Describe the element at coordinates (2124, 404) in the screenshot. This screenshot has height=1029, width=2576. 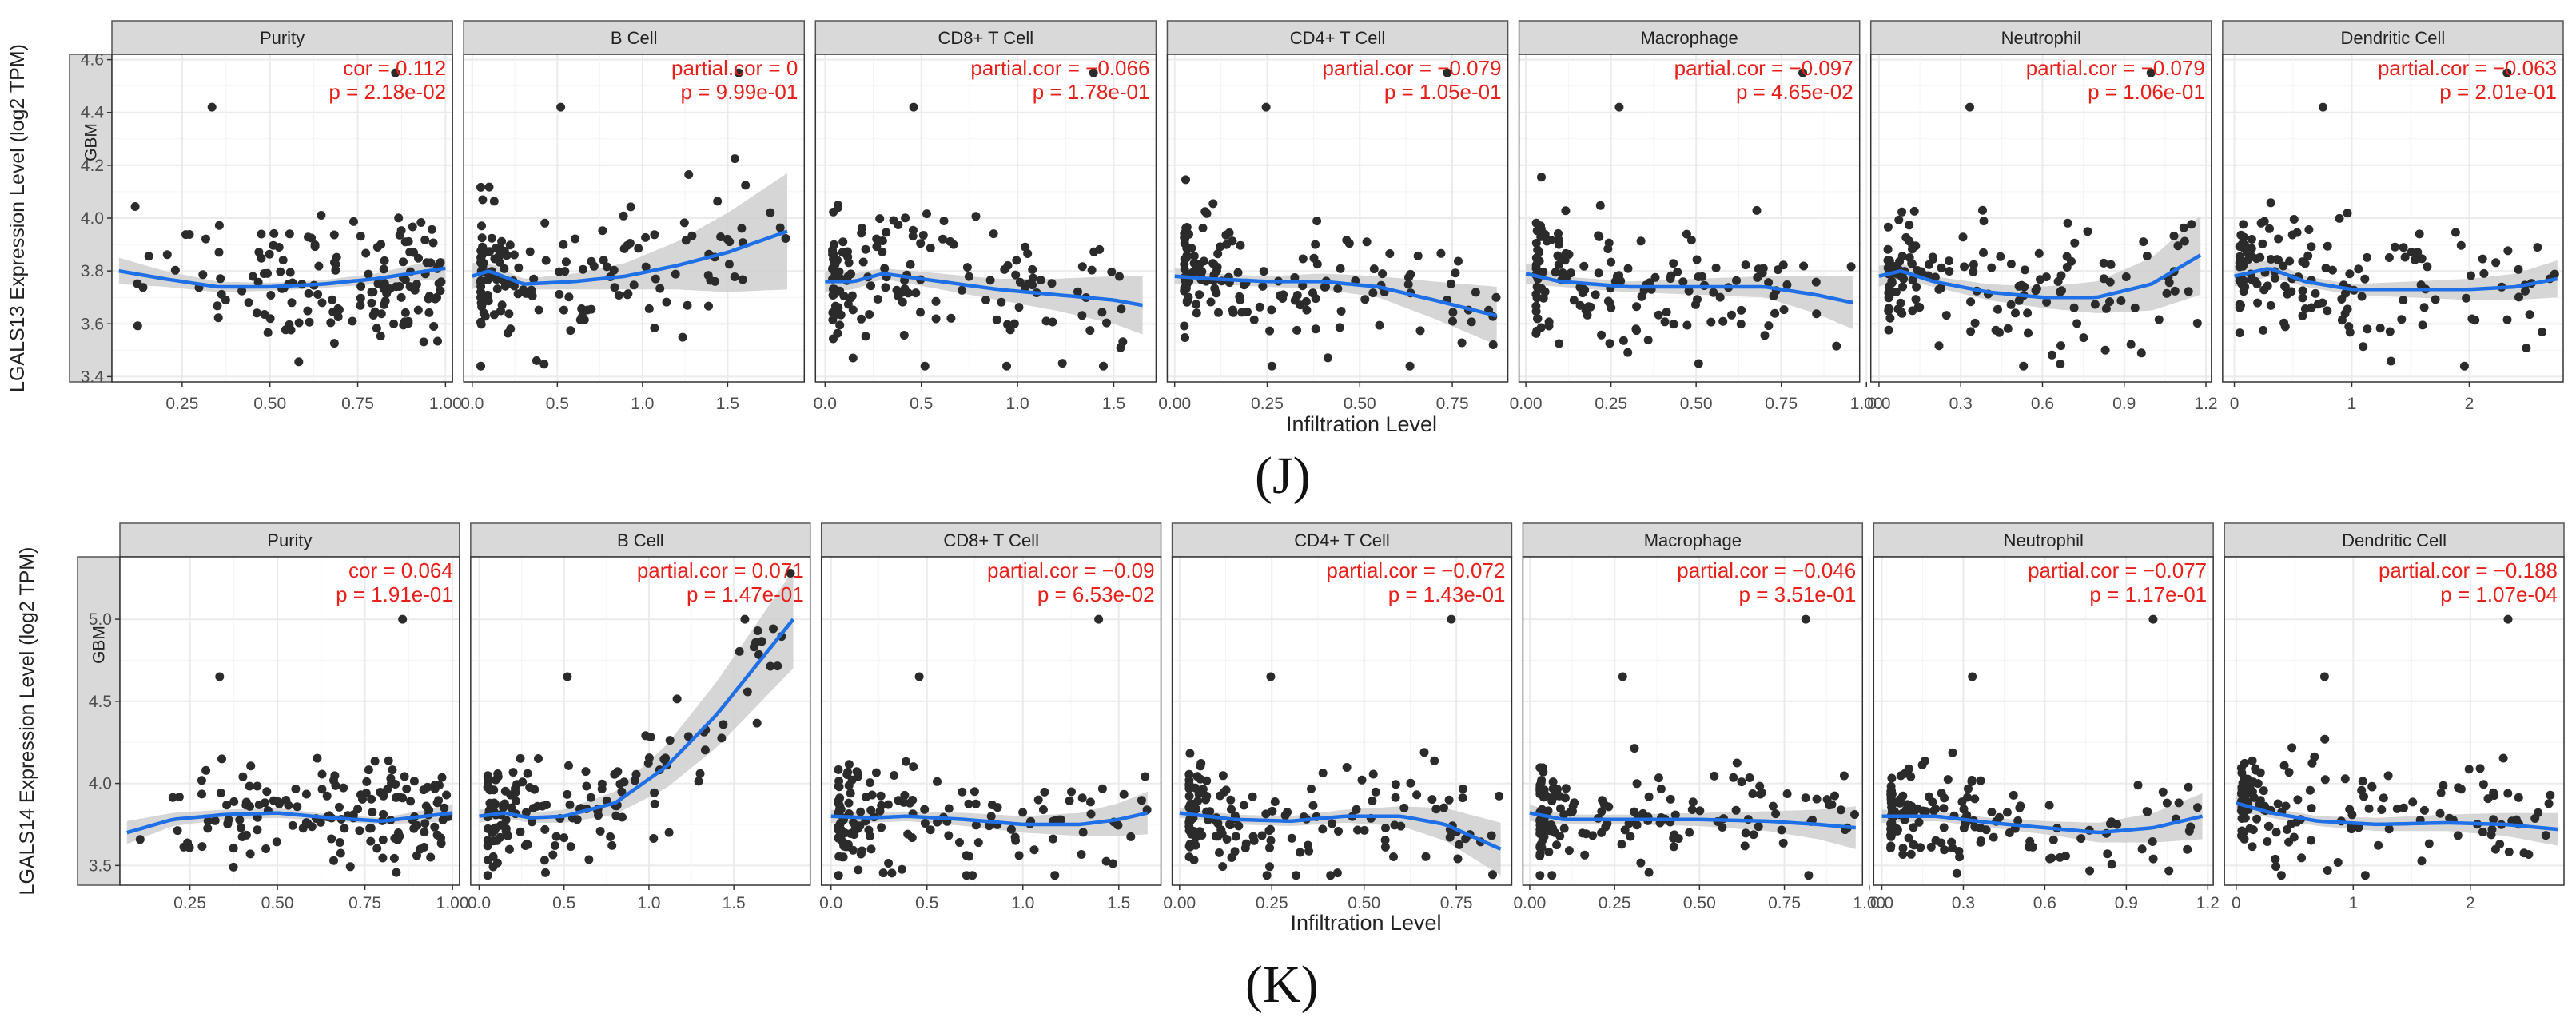
I see `x-tick-label: 0.9` at that location.